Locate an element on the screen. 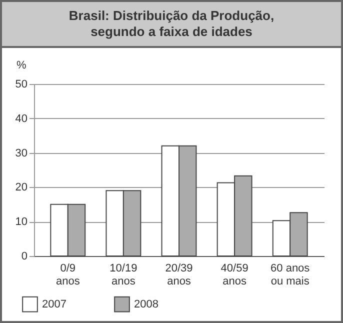 This screenshot has height=323, width=343. x-tick-label: 40/59 anos is located at coordinates (234, 275).